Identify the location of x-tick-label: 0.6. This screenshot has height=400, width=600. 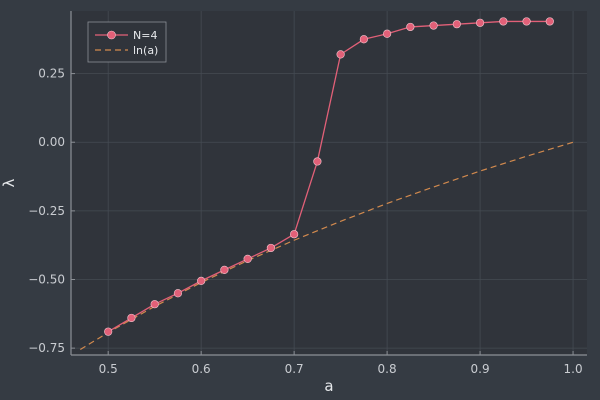
(201, 369).